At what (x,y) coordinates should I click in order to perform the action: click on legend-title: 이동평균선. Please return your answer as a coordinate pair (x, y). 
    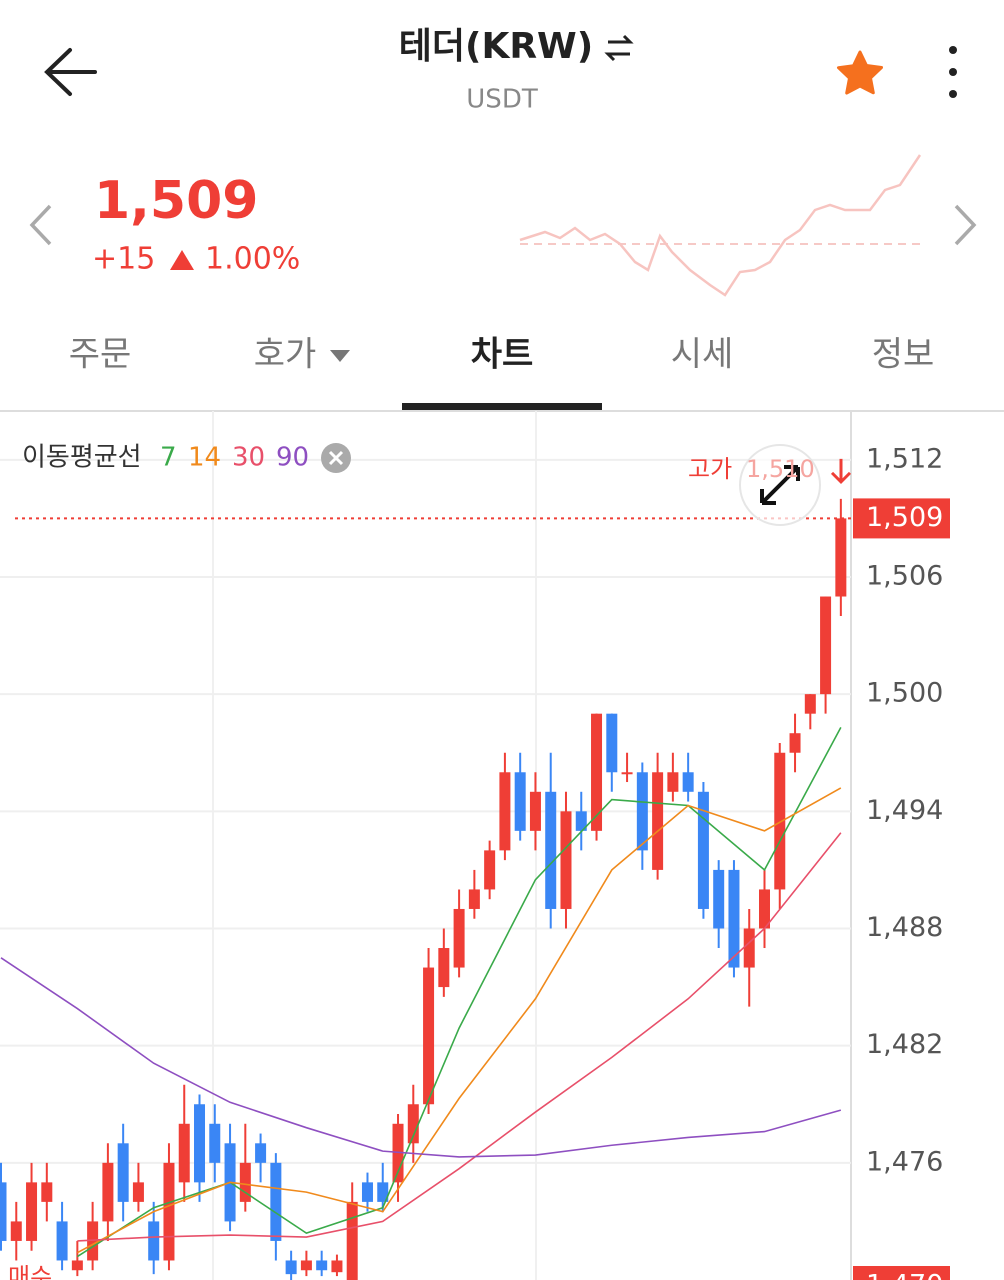
    Looking at the image, I should click on (82, 458).